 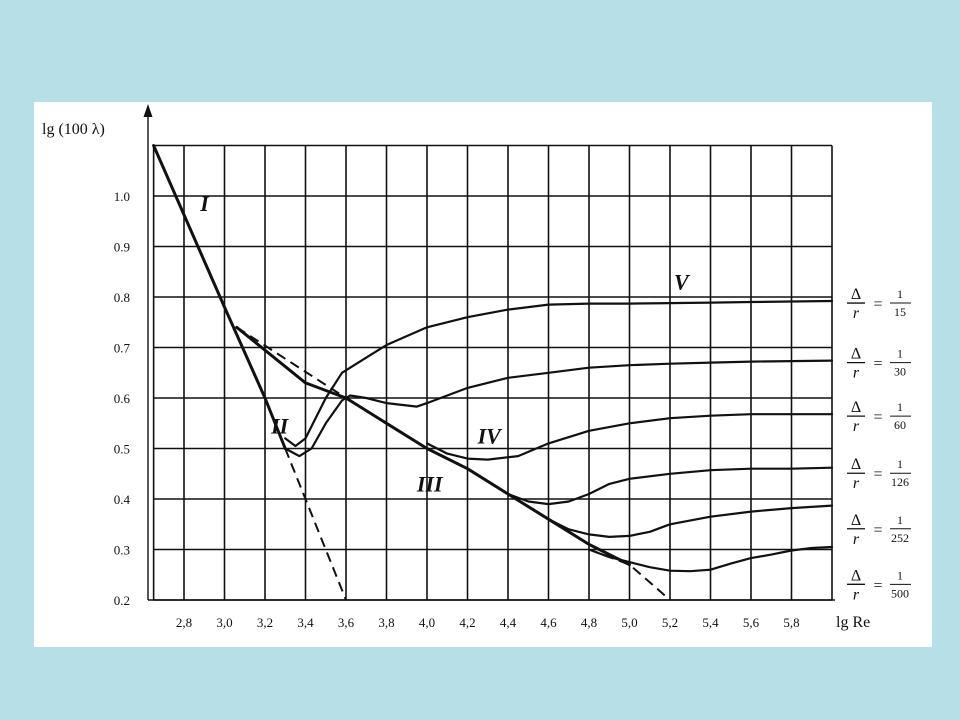 What do you see at coordinates (346, 622) in the screenshot?
I see `x-tick-label: 3,6` at bounding box center [346, 622].